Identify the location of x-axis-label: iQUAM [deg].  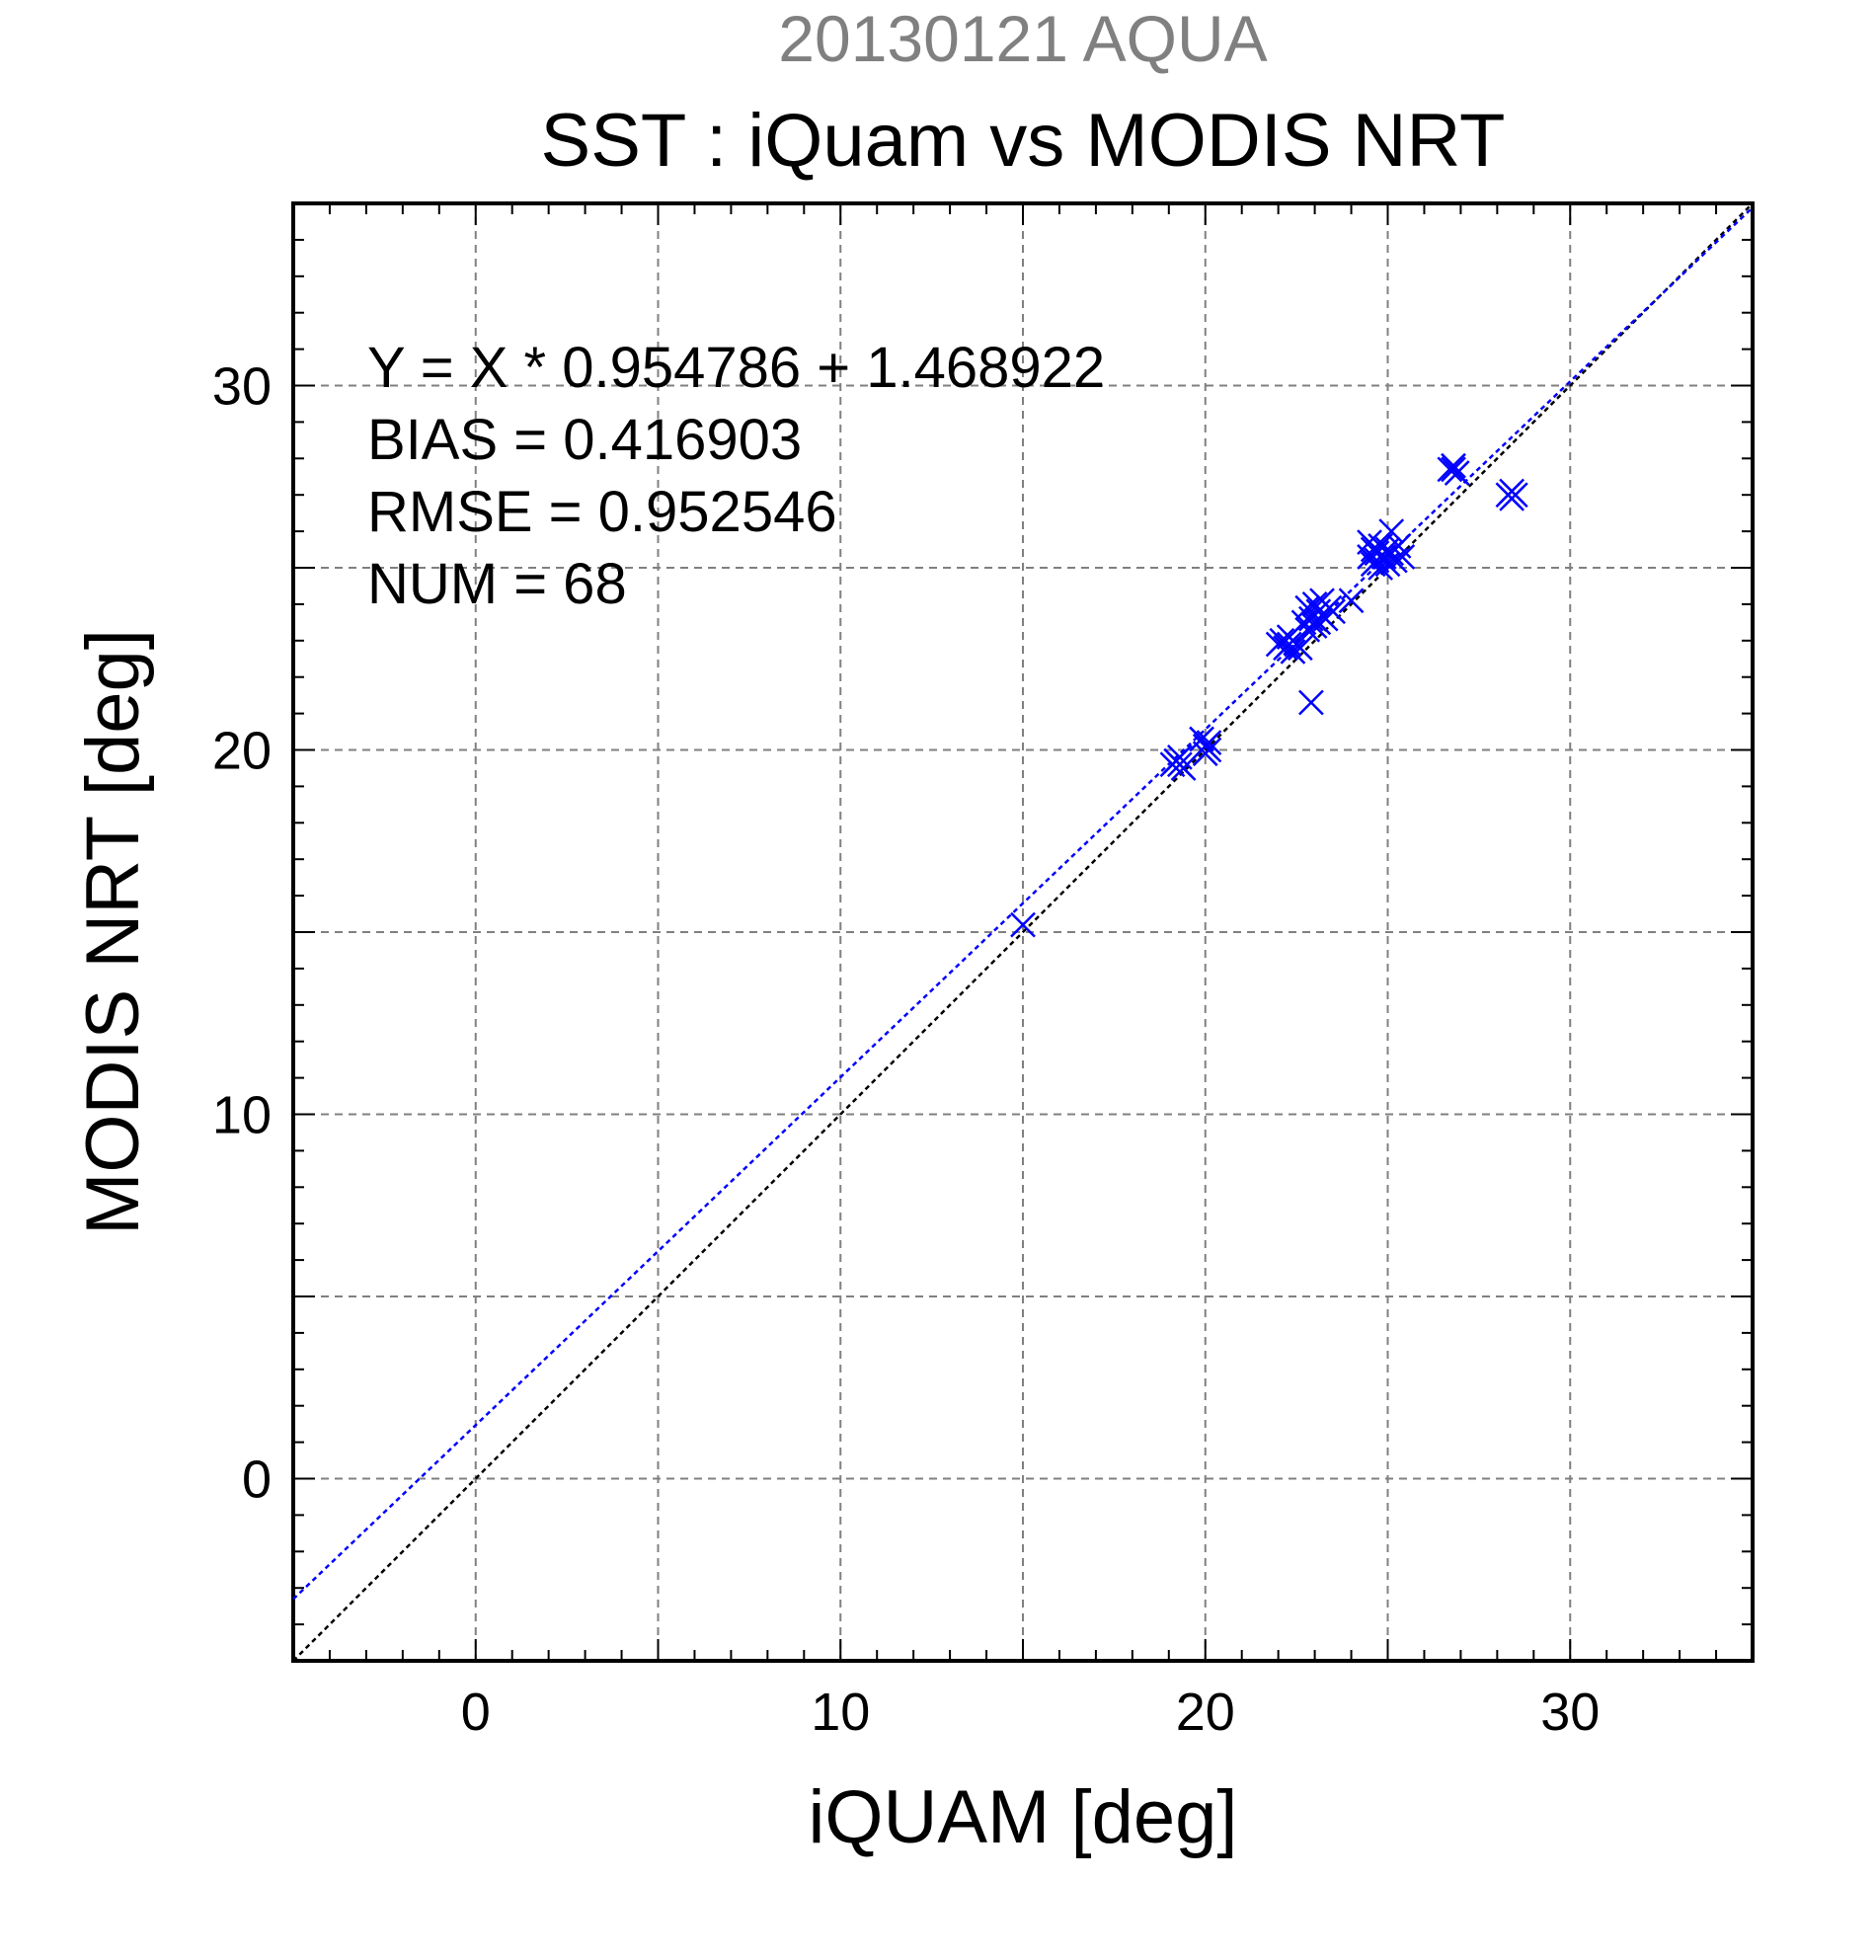
(1023, 1817).